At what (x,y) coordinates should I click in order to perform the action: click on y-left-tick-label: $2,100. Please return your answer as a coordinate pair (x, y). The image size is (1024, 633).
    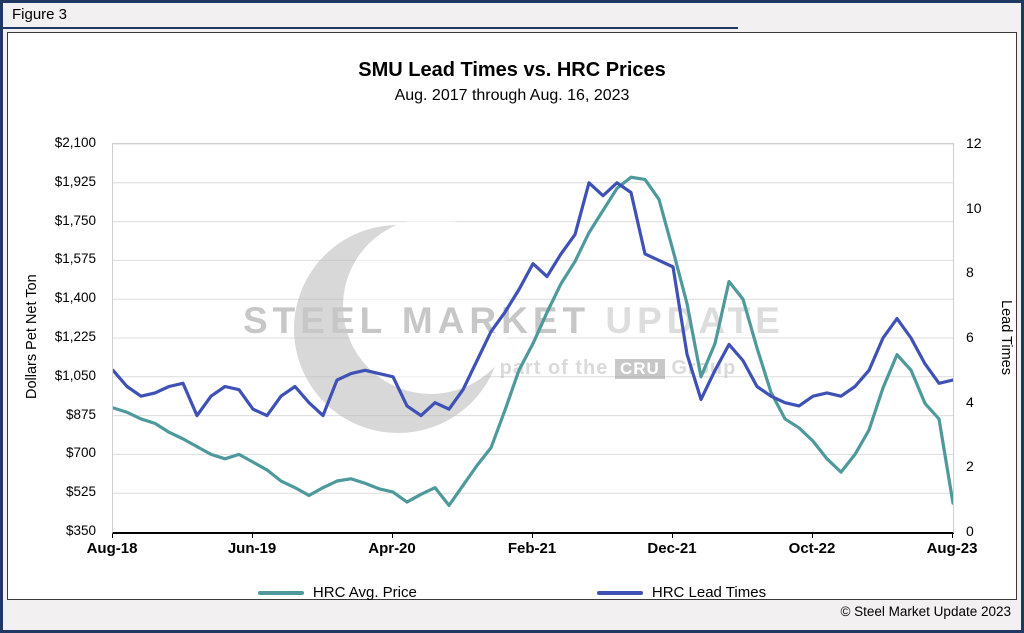
    Looking at the image, I should click on (75, 142).